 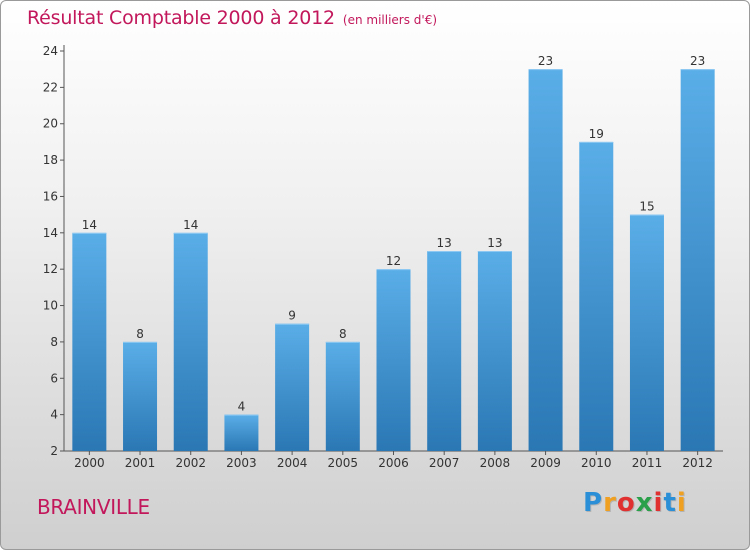 What do you see at coordinates (89, 463) in the screenshot?
I see `x-tick-label: 2000` at bounding box center [89, 463].